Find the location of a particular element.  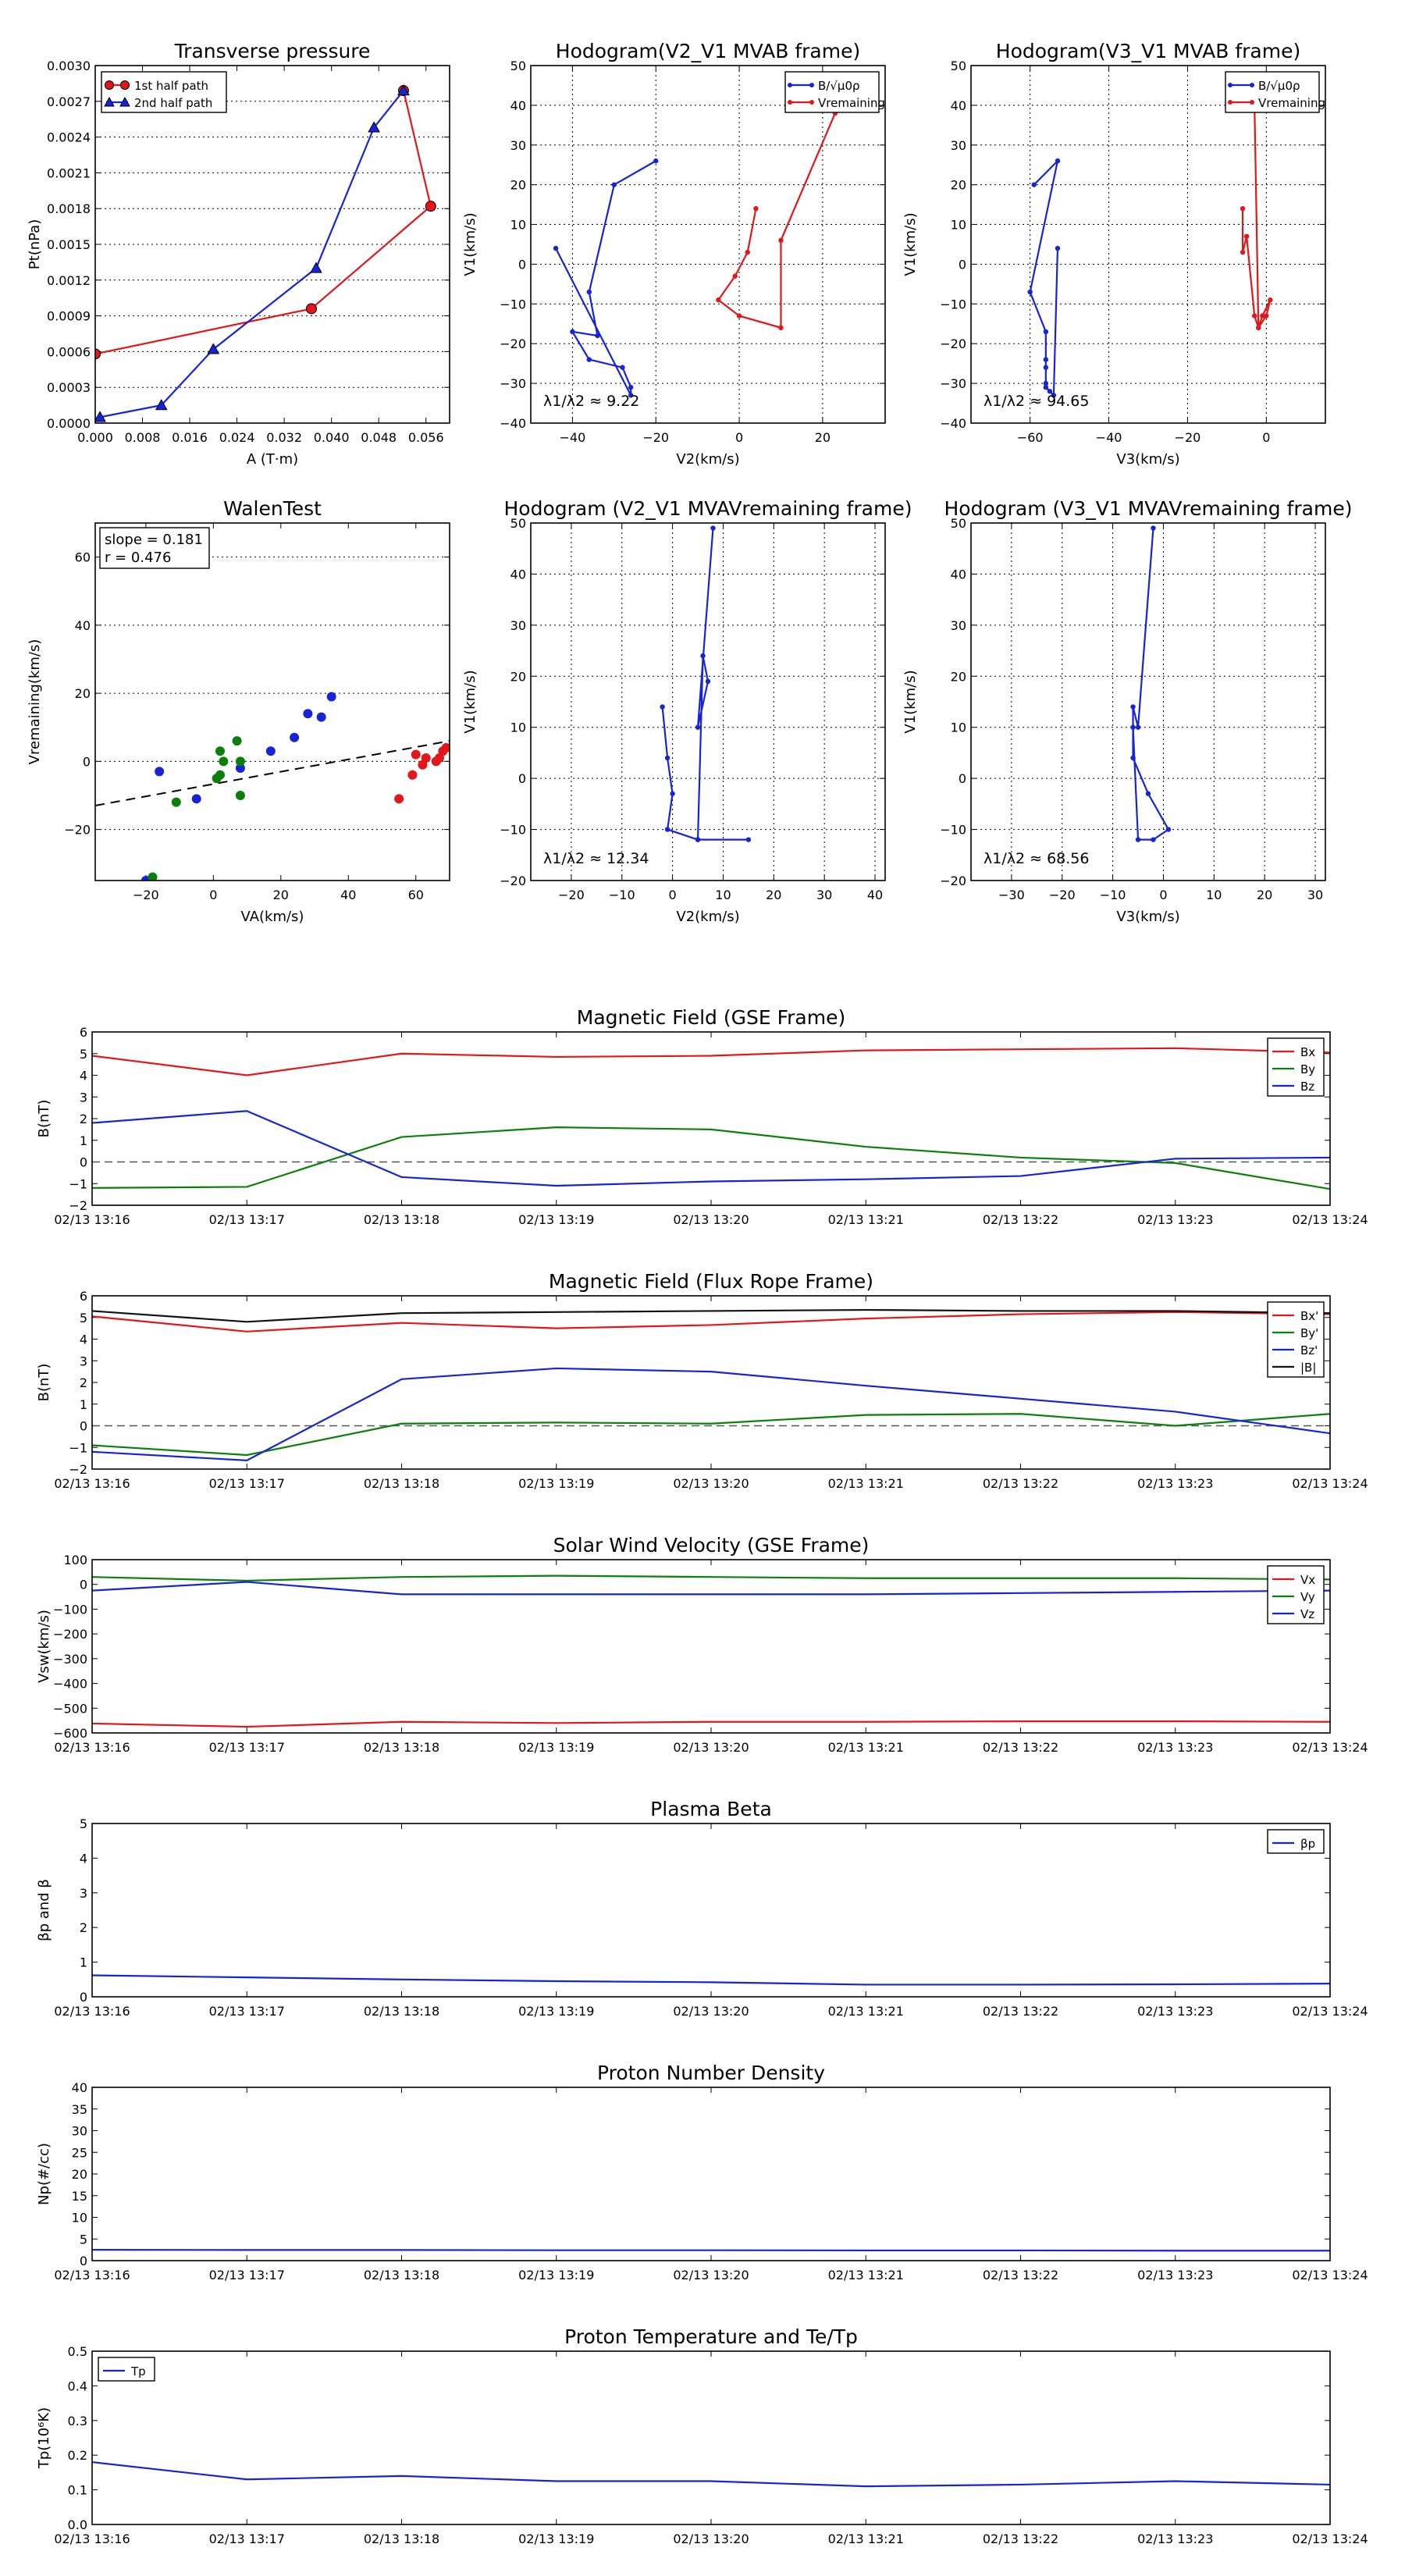

y-tick-label: −2 is located at coordinates (78, 1469).